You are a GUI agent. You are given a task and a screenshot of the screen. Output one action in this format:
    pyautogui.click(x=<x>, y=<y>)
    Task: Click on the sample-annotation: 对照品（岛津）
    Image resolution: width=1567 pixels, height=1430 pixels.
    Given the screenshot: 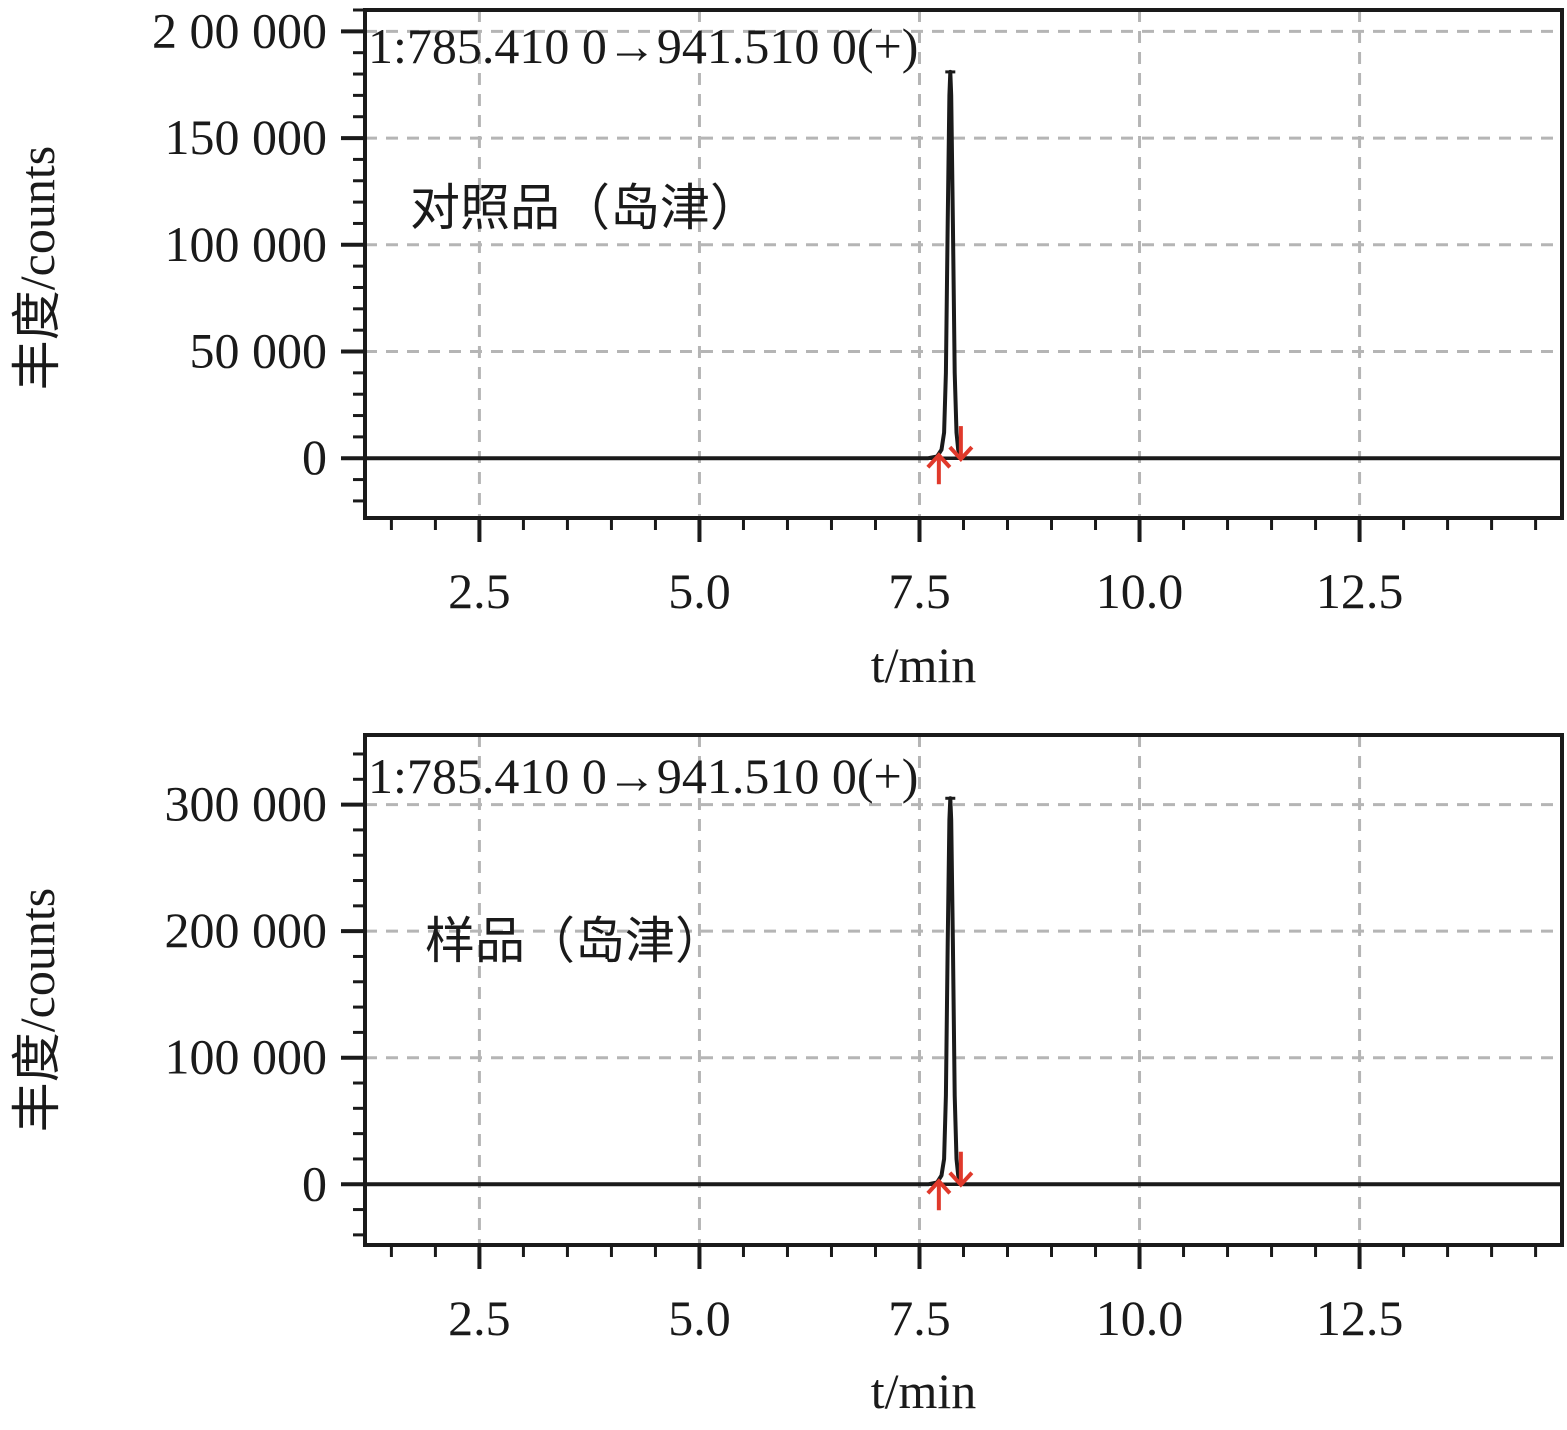 What is the action you would take?
    pyautogui.click(x=585, y=208)
    